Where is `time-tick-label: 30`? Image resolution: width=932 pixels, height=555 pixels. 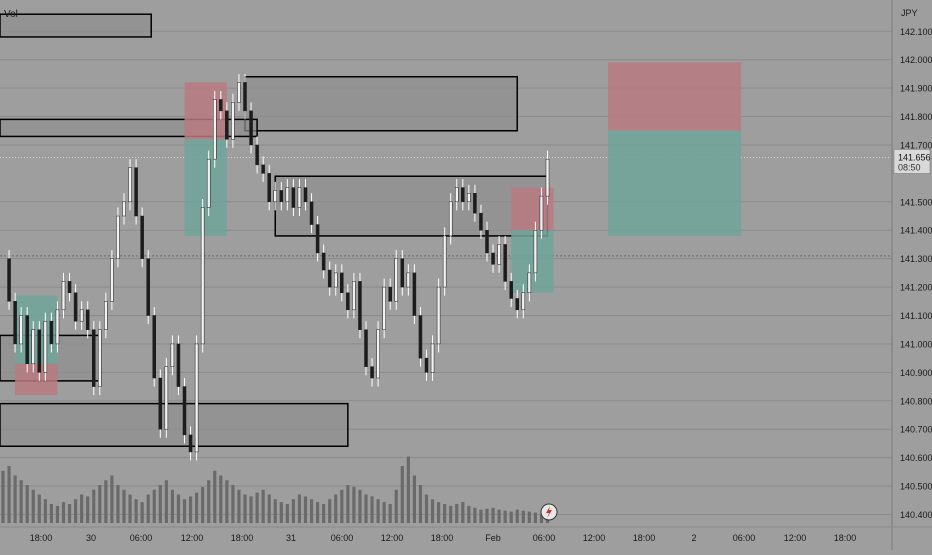
time-tick-label: 30 is located at coordinates (91, 538).